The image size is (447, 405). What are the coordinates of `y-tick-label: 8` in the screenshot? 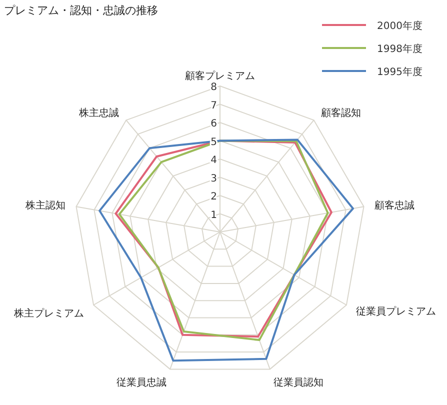 It's located at (213, 87).